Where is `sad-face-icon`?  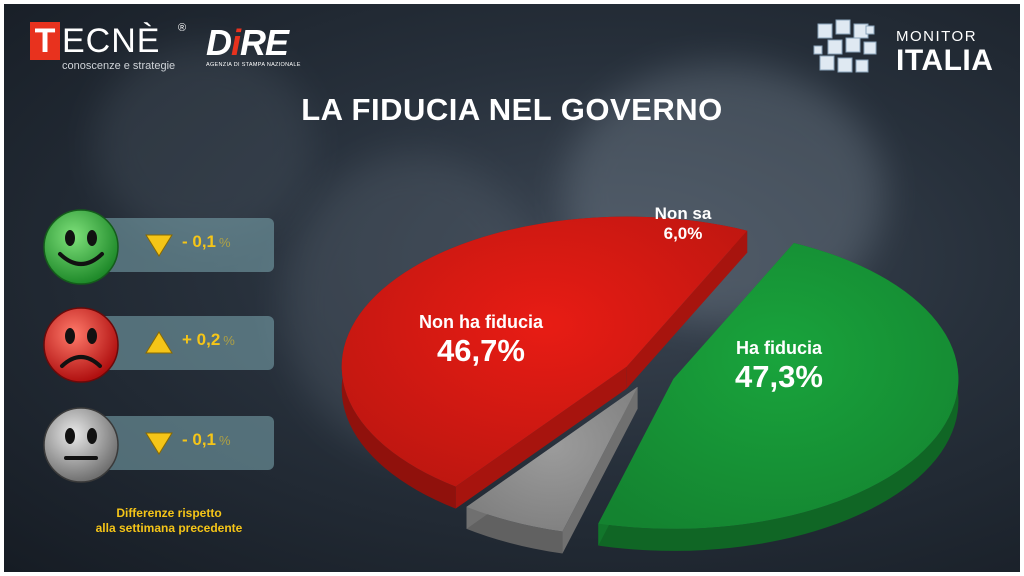
sad-face-icon is located at coordinates (81, 345).